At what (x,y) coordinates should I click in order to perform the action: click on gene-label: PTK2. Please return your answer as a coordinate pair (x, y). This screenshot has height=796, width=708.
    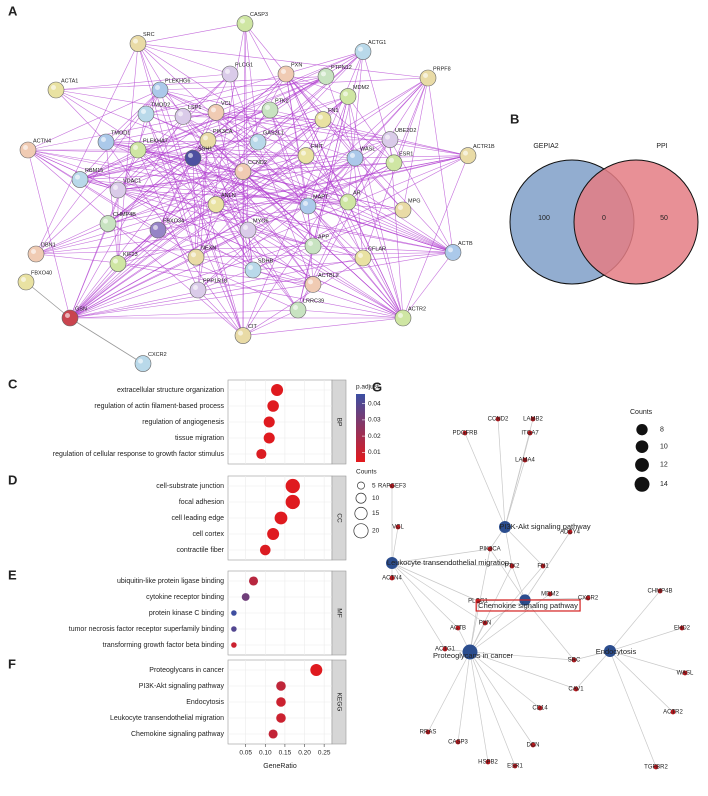
    Looking at the image, I should click on (512, 567).